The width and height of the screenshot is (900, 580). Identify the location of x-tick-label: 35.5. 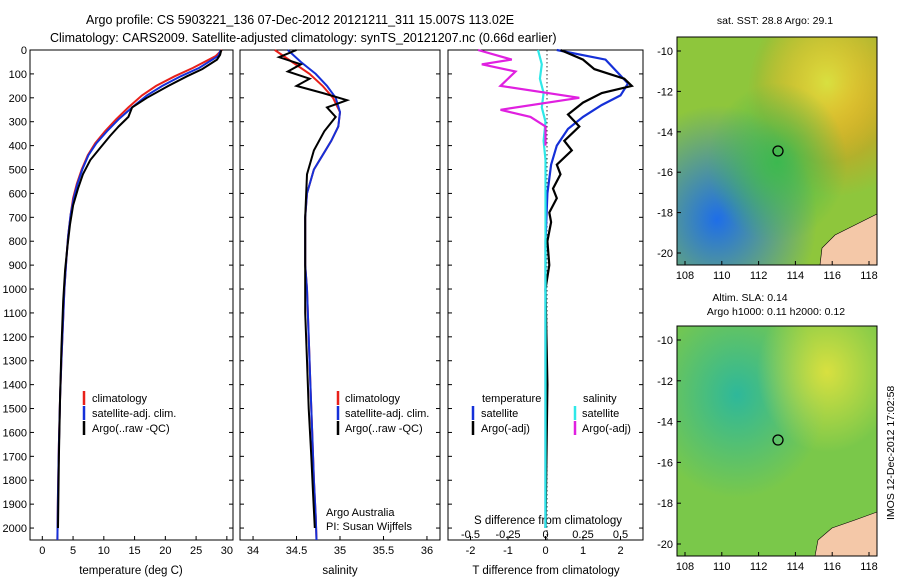
(383, 551).